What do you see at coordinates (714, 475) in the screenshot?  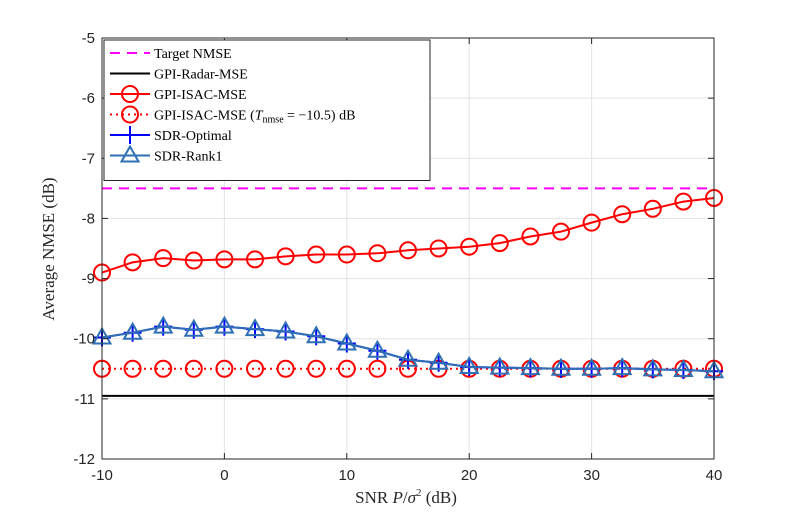 I see `x-tick-label: 40` at bounding box center [714, 475].